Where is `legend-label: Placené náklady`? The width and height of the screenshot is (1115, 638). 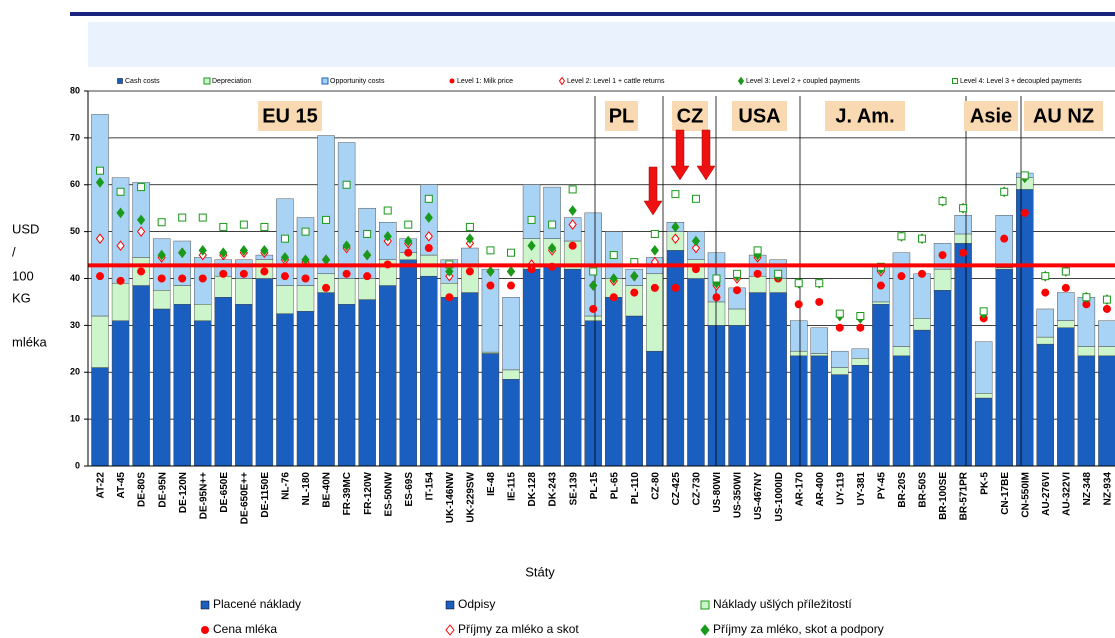
legend-label: Placené náklady is located at coordinates (257, 604).